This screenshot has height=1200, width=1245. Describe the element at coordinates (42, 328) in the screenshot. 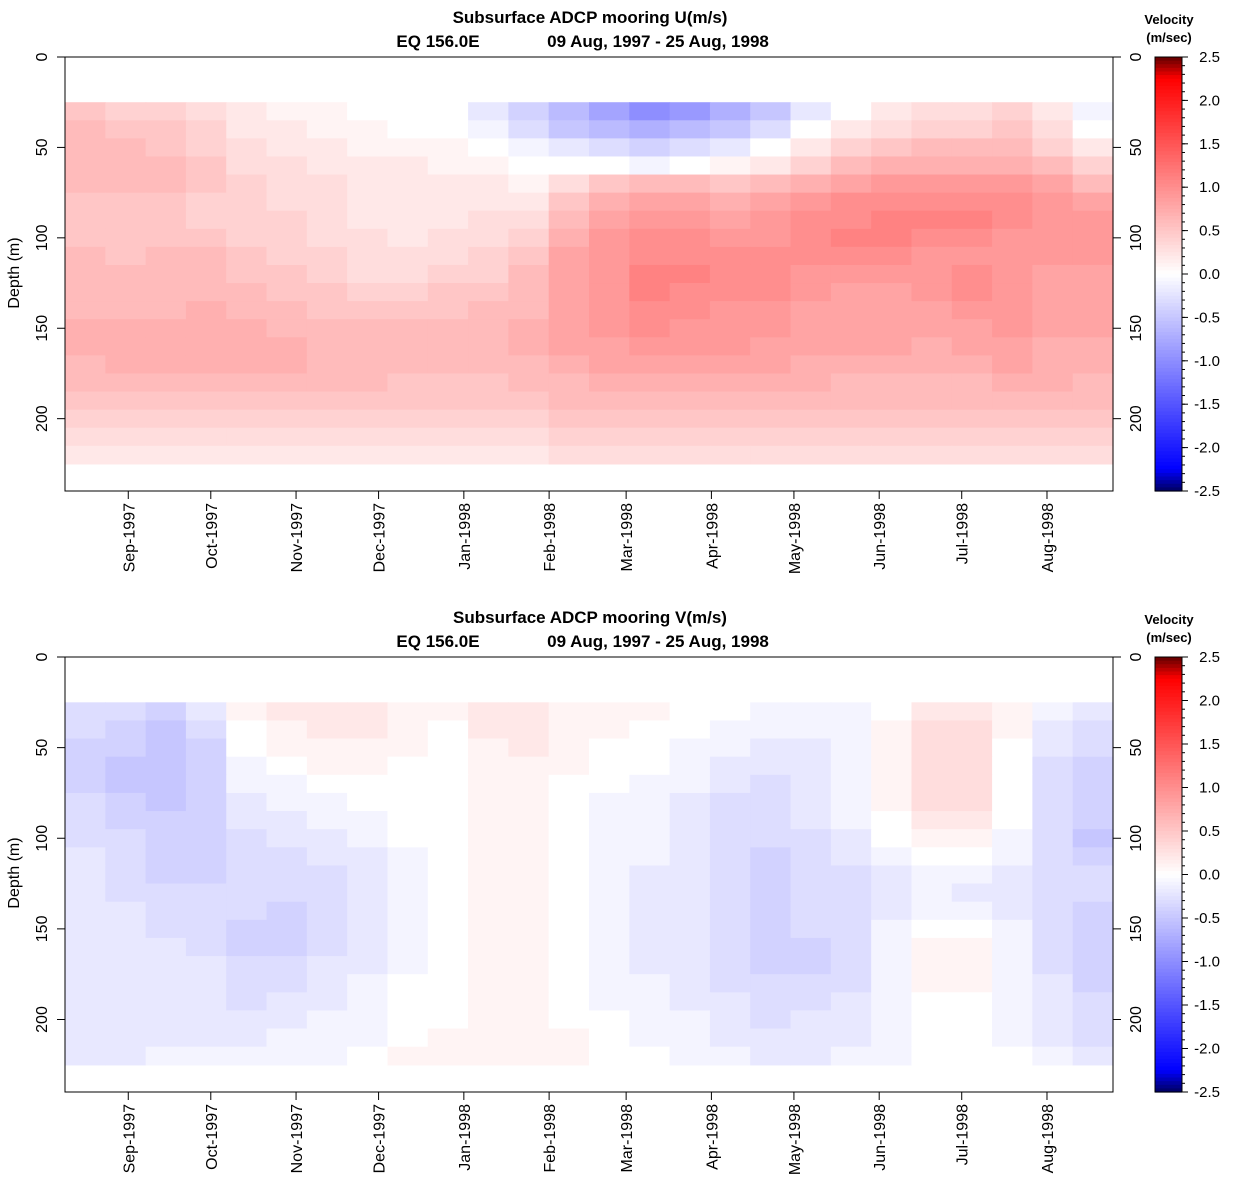

I see `u-y-tick-label-left: 150` at that location.